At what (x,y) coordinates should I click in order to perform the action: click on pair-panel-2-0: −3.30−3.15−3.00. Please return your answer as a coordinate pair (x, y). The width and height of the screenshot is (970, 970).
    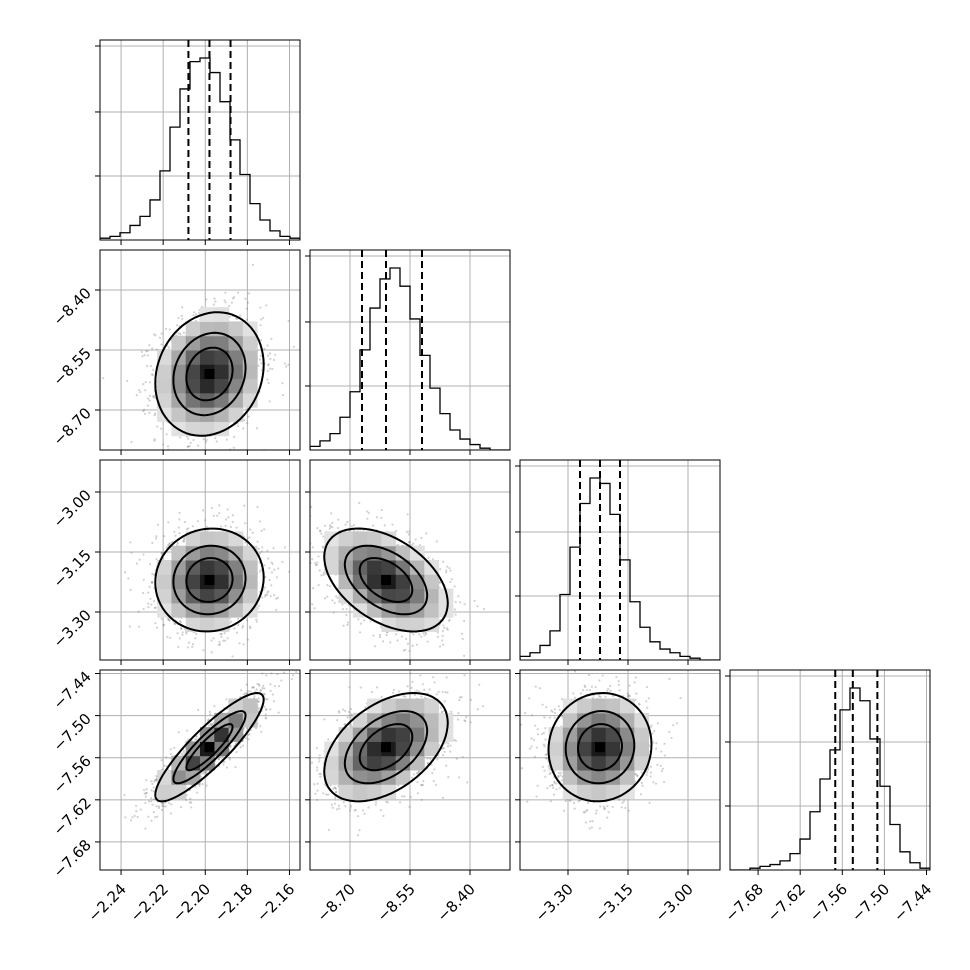
    Looking at the image, I should click on (175, 562).